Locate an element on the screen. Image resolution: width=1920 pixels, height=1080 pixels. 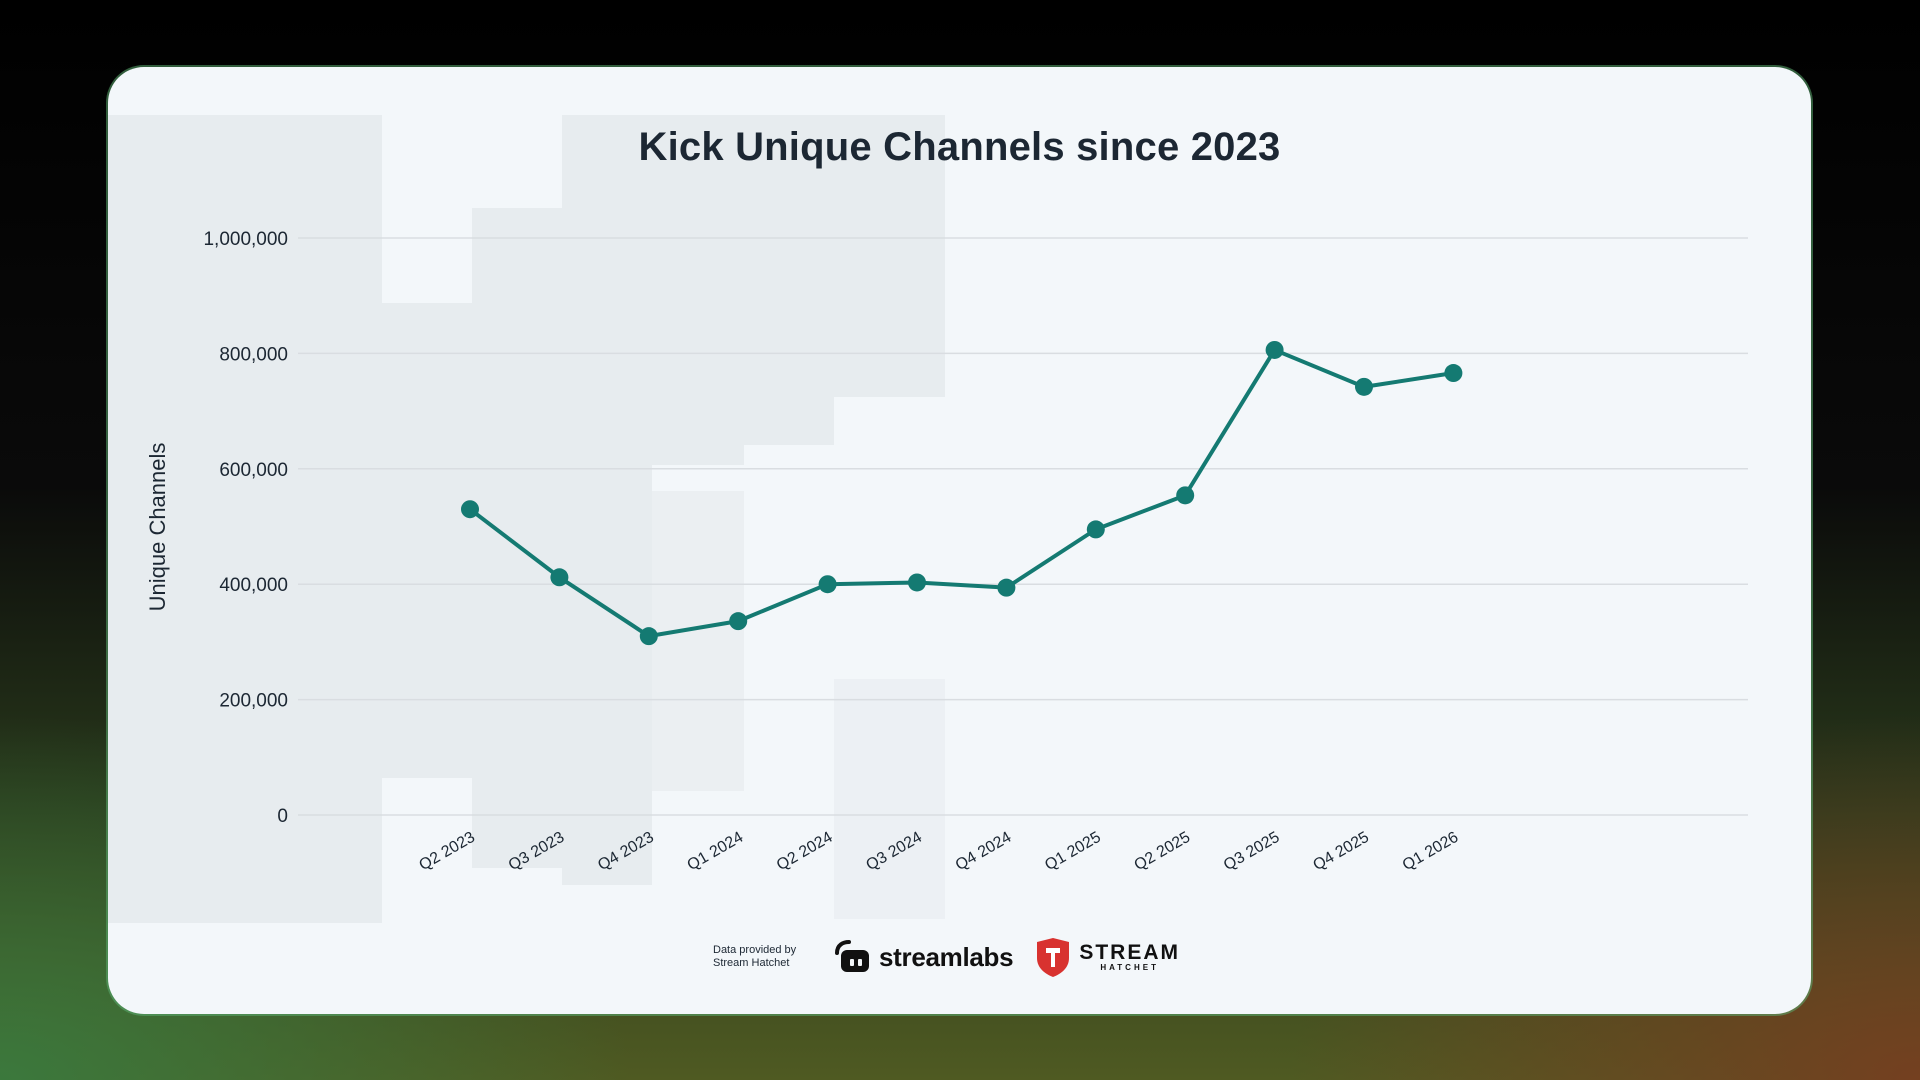
y-tick-label: 800,000 is located at coordinates (253, 354).